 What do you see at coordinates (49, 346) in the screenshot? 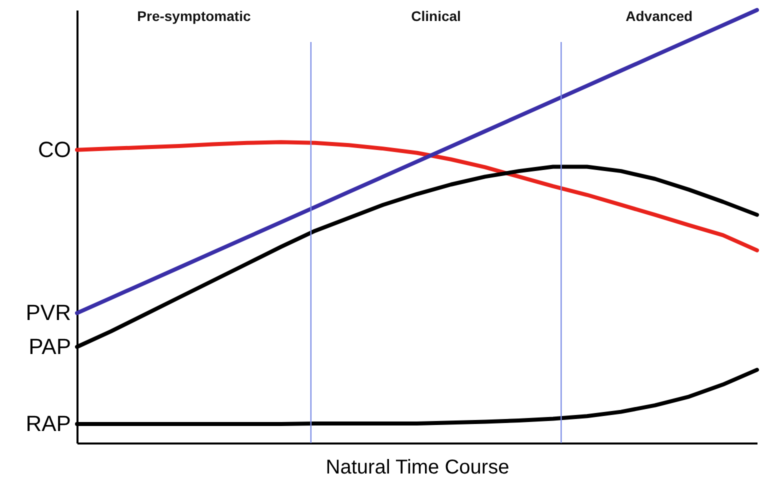
I see `series-label: PAP` at bounding box center [49, 346].